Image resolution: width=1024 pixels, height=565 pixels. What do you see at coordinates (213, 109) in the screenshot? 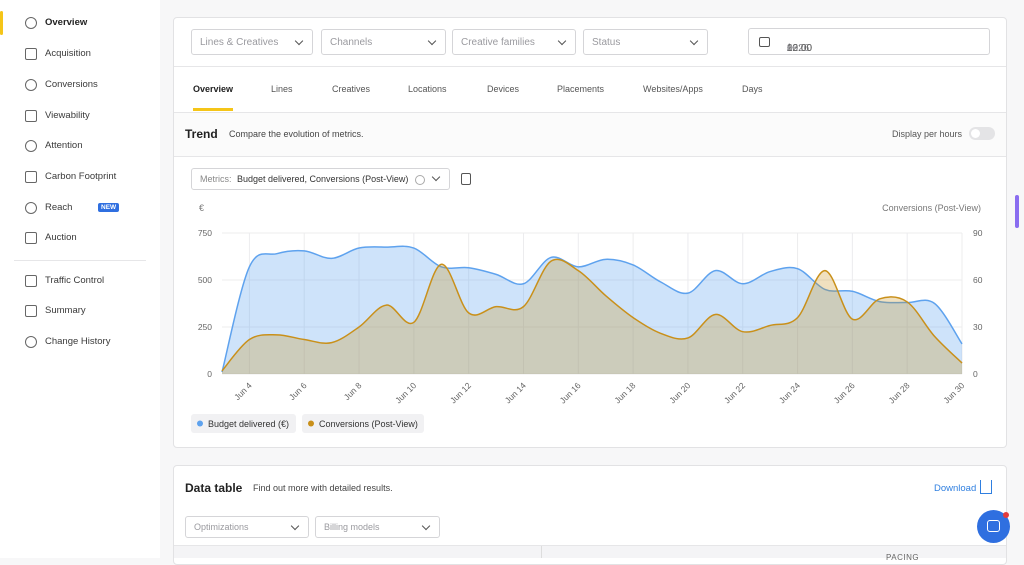
I see `tab-underline` at bounding box center [213, 109].